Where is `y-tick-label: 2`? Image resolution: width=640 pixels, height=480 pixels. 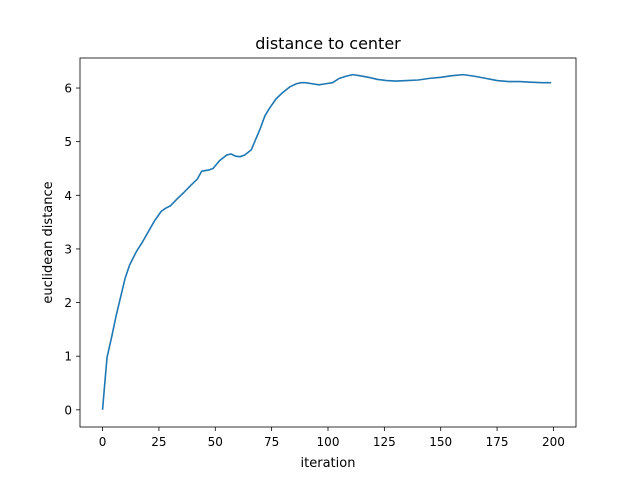 y-tick-label: 2 is located at coordinates (68, 303).